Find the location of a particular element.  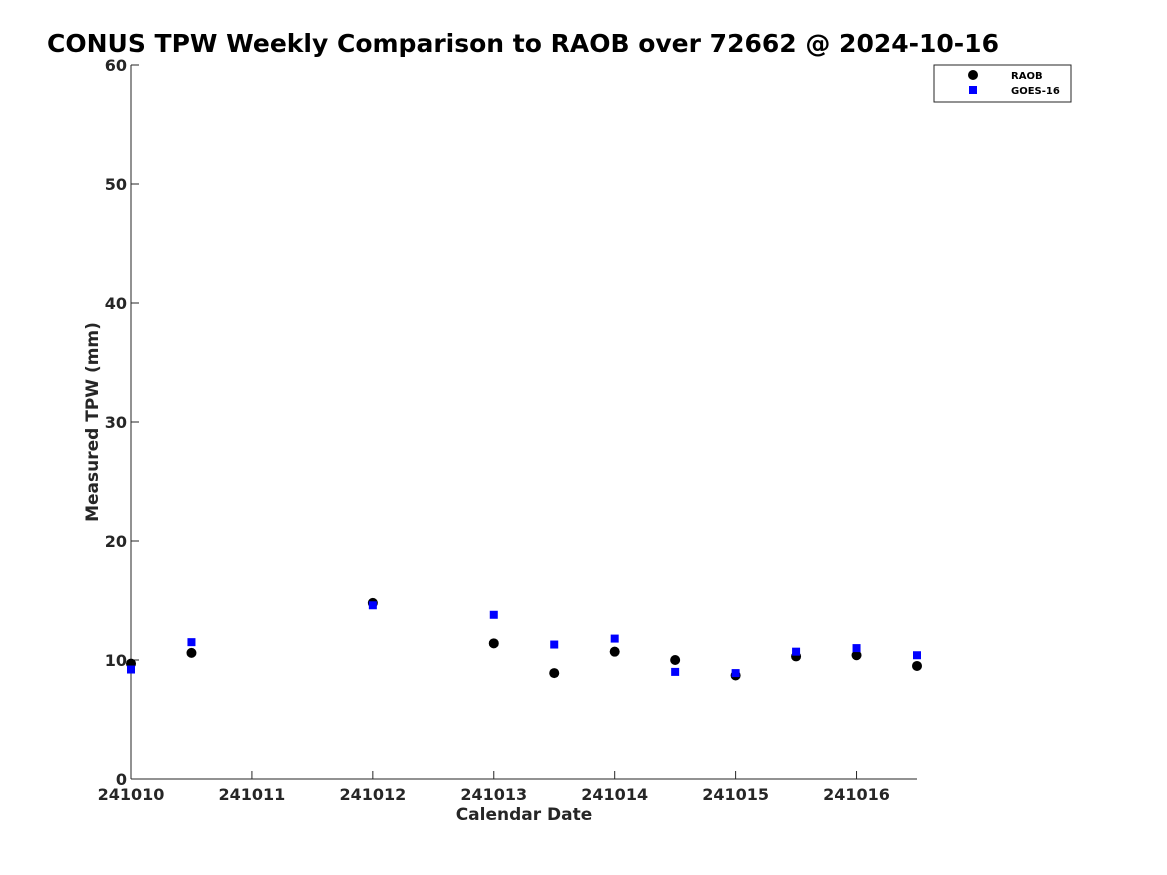

legend-box is located at coordinates (1002, 83).